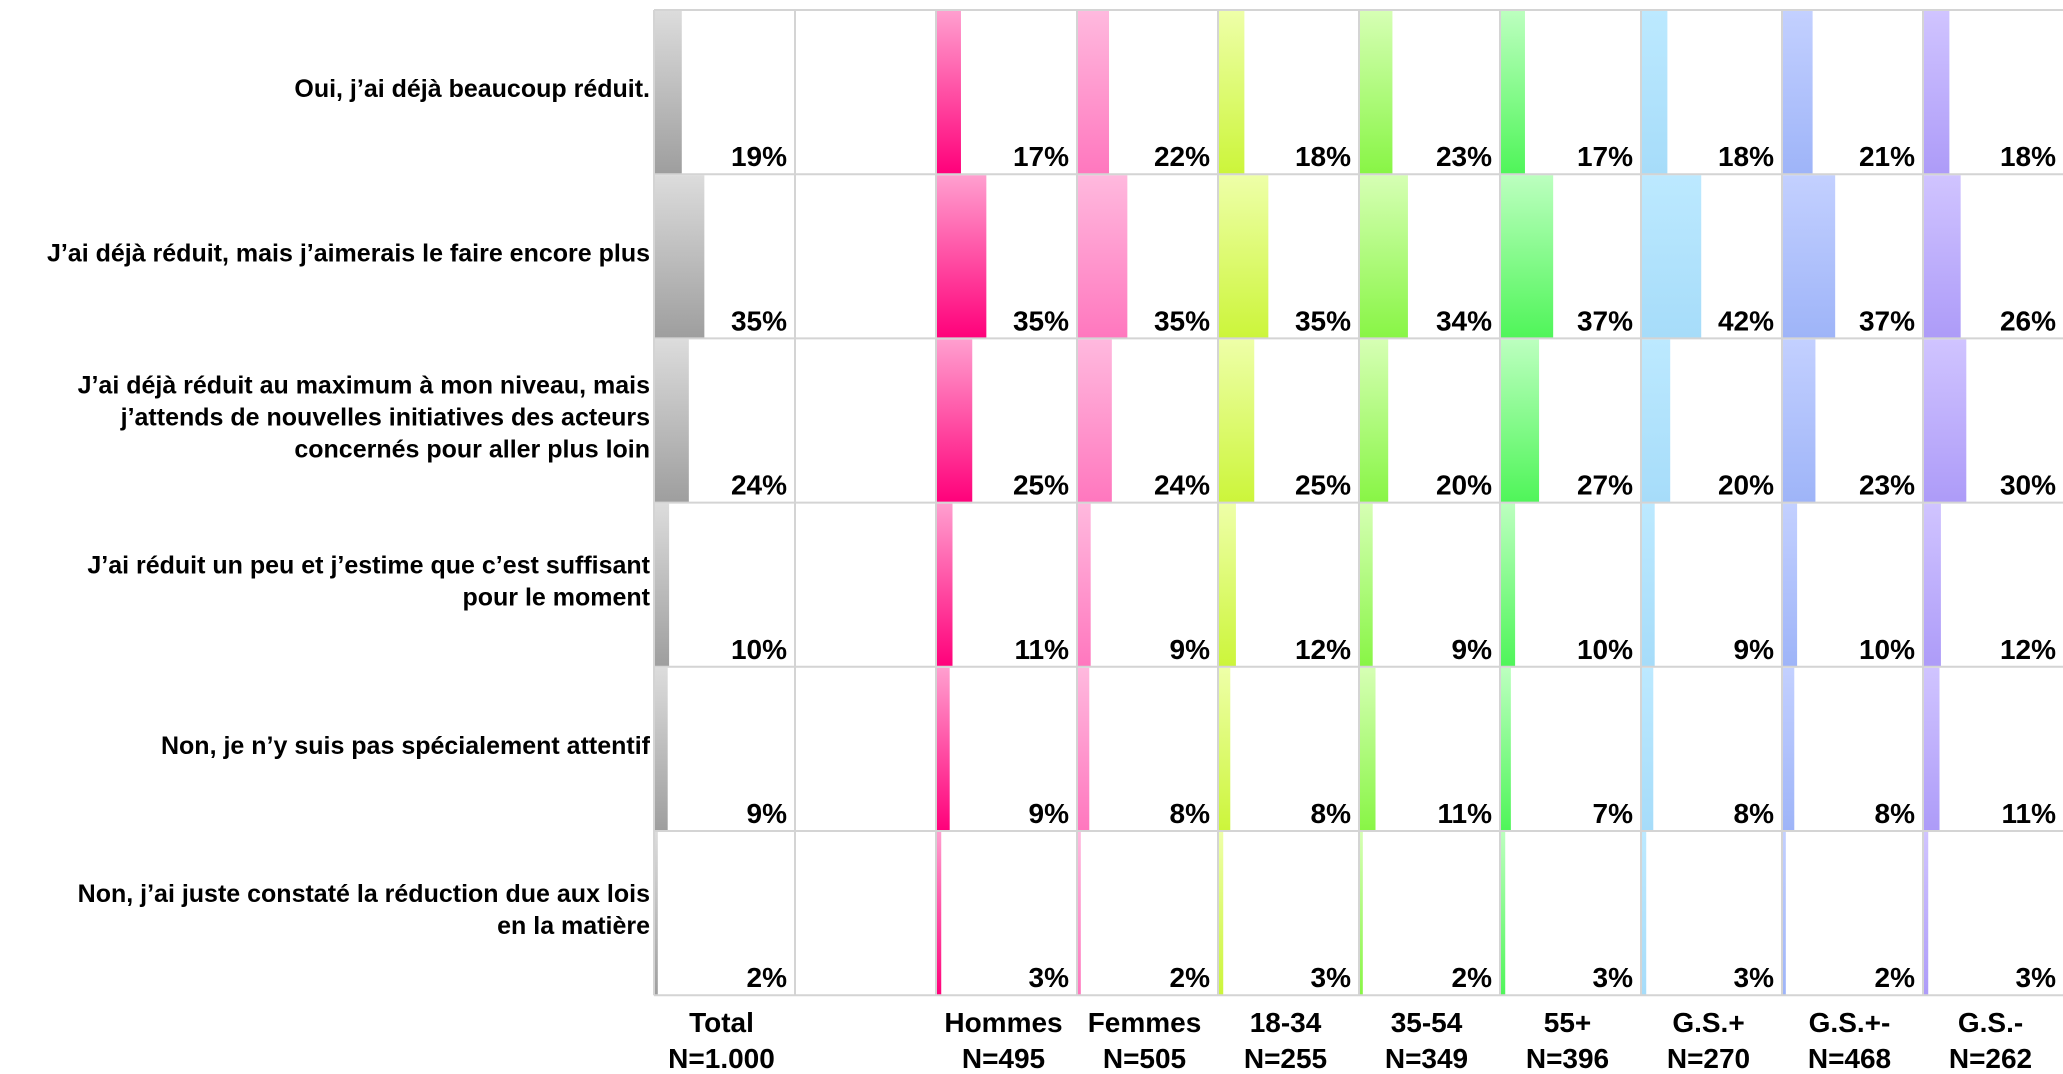 The height and width of the screenshot is (1074, 2063). What do you see at coordinates (1887, 485) in the screenshot?
I see `value-label: 23%` at bounding box center [1887, 485].